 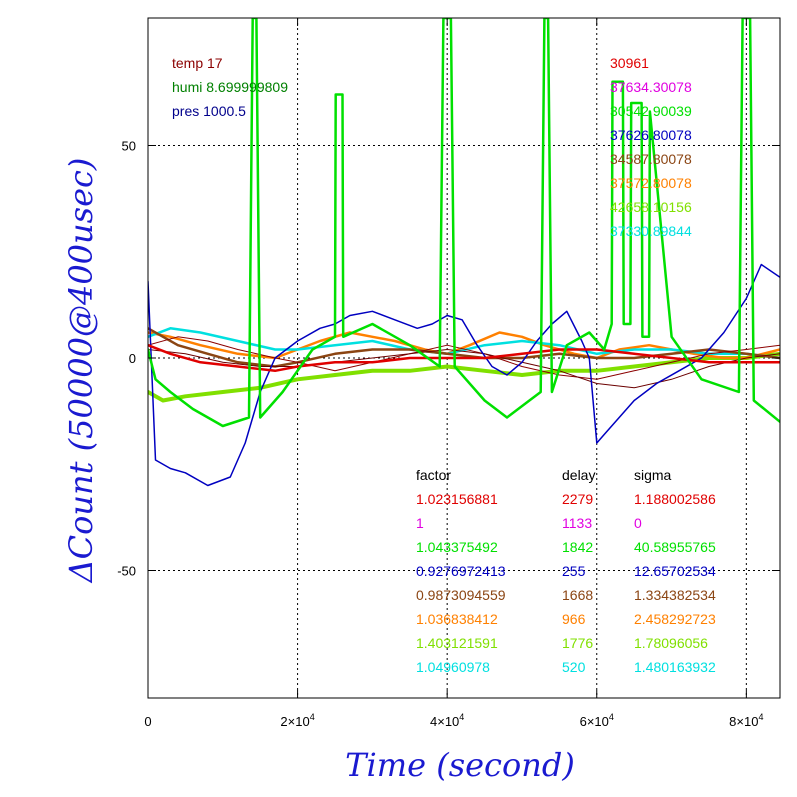 What do you see at coordinates (651, 87) in the screenshot?
I see `legend-value: 37634.30078` at bounding box center [651, 87].